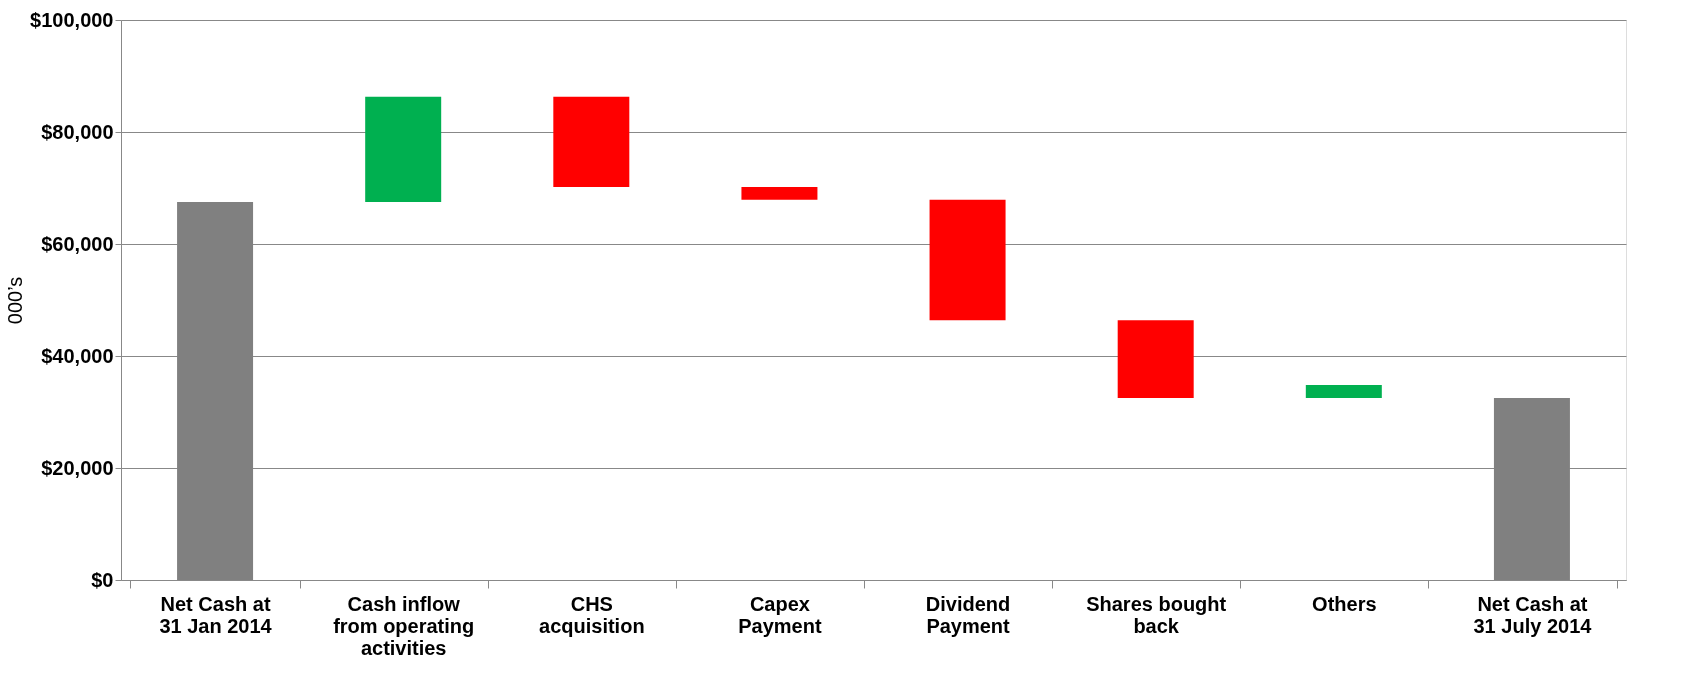  Describe the element at coordinates (77, 467) in the screenshot. I see `y-tick-label: $20,000` at that location.